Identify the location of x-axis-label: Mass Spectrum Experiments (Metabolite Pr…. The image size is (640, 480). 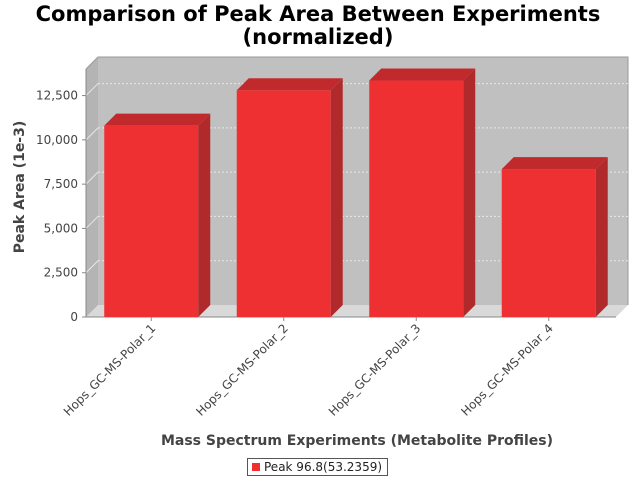
(357, 441).